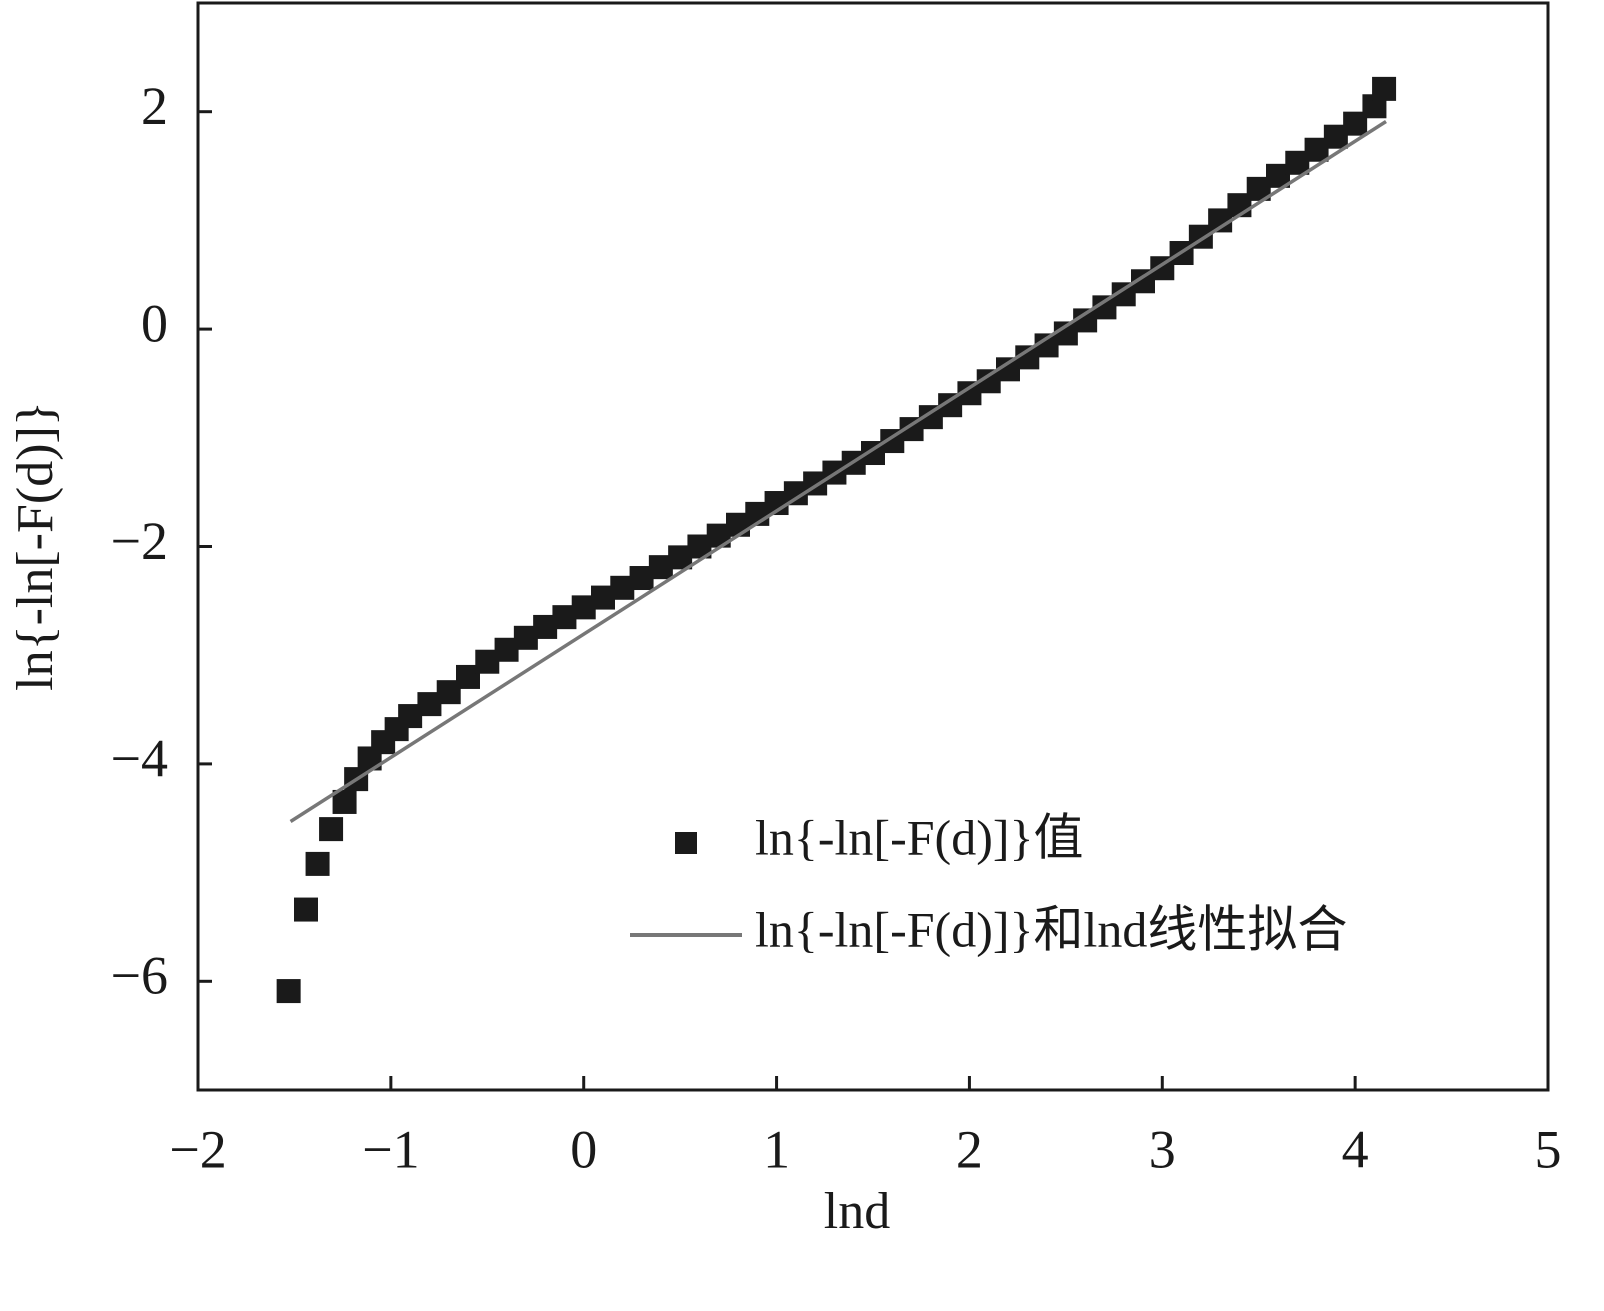  I want to click on legend-label: ln{-ln[-F(d)]}值, so click(919, 837).